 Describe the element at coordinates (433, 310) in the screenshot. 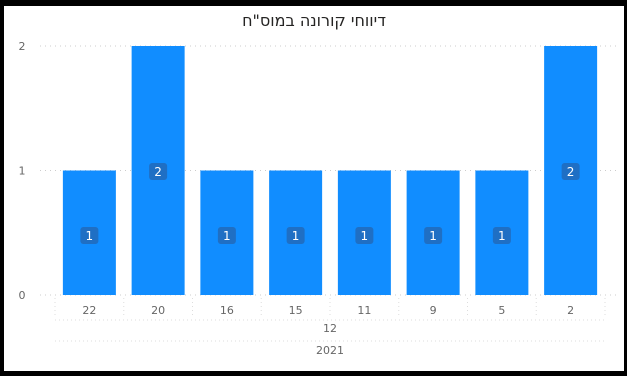

I see `x-tick-label: 9` at that location.